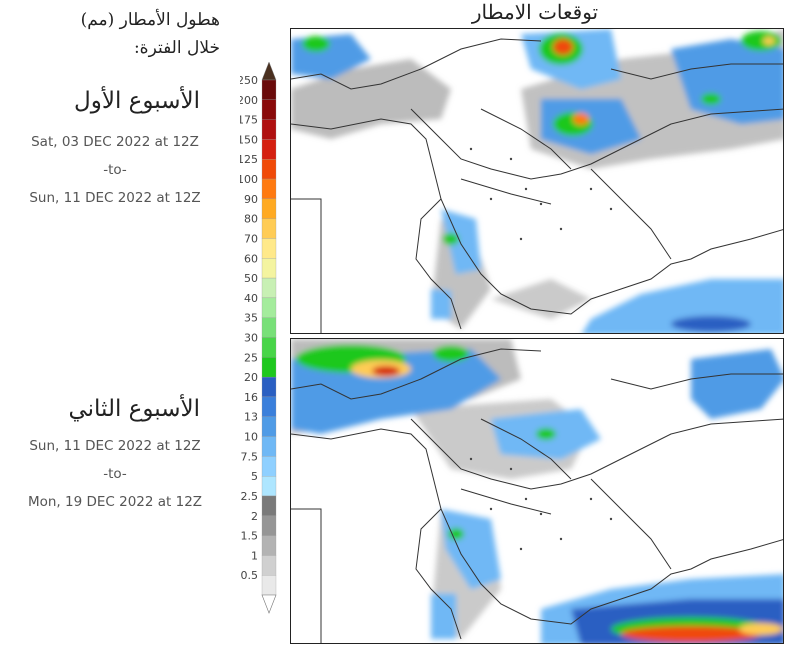 This screenshot has width=800, height=645. Describe the element at coordinates (254, 516) in the screenshot. I see `colorbar-tick-label: 2` at that location.